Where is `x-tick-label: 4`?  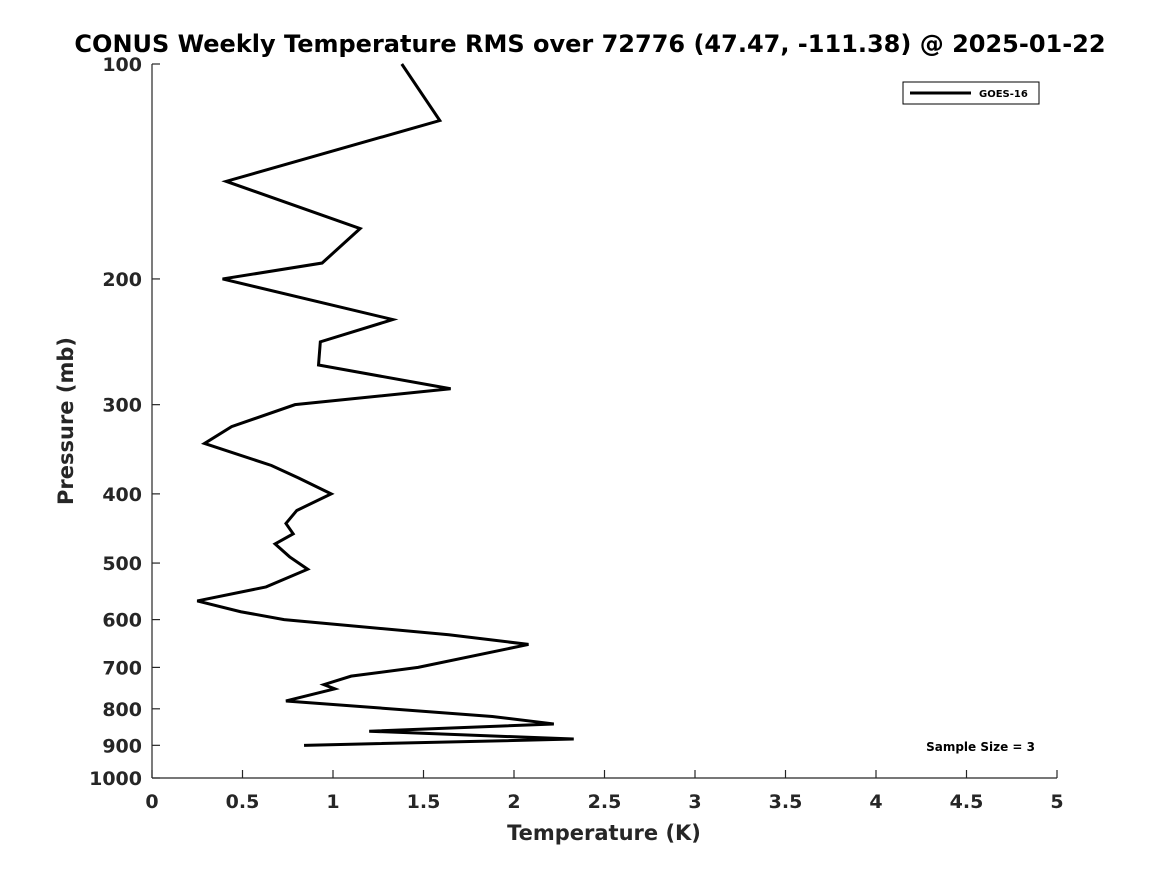
x-tick-label: 4 is located at coordinates (875, 802).